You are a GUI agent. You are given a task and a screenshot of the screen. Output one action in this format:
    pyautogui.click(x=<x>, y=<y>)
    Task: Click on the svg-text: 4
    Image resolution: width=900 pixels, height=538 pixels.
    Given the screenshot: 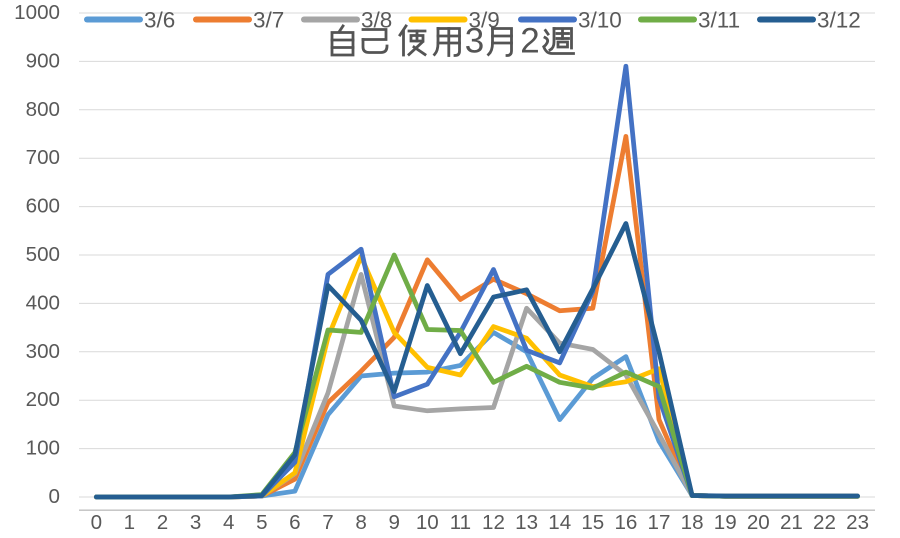 What is the action you would take?
    pyautogui.click(x=228, y=522)
    